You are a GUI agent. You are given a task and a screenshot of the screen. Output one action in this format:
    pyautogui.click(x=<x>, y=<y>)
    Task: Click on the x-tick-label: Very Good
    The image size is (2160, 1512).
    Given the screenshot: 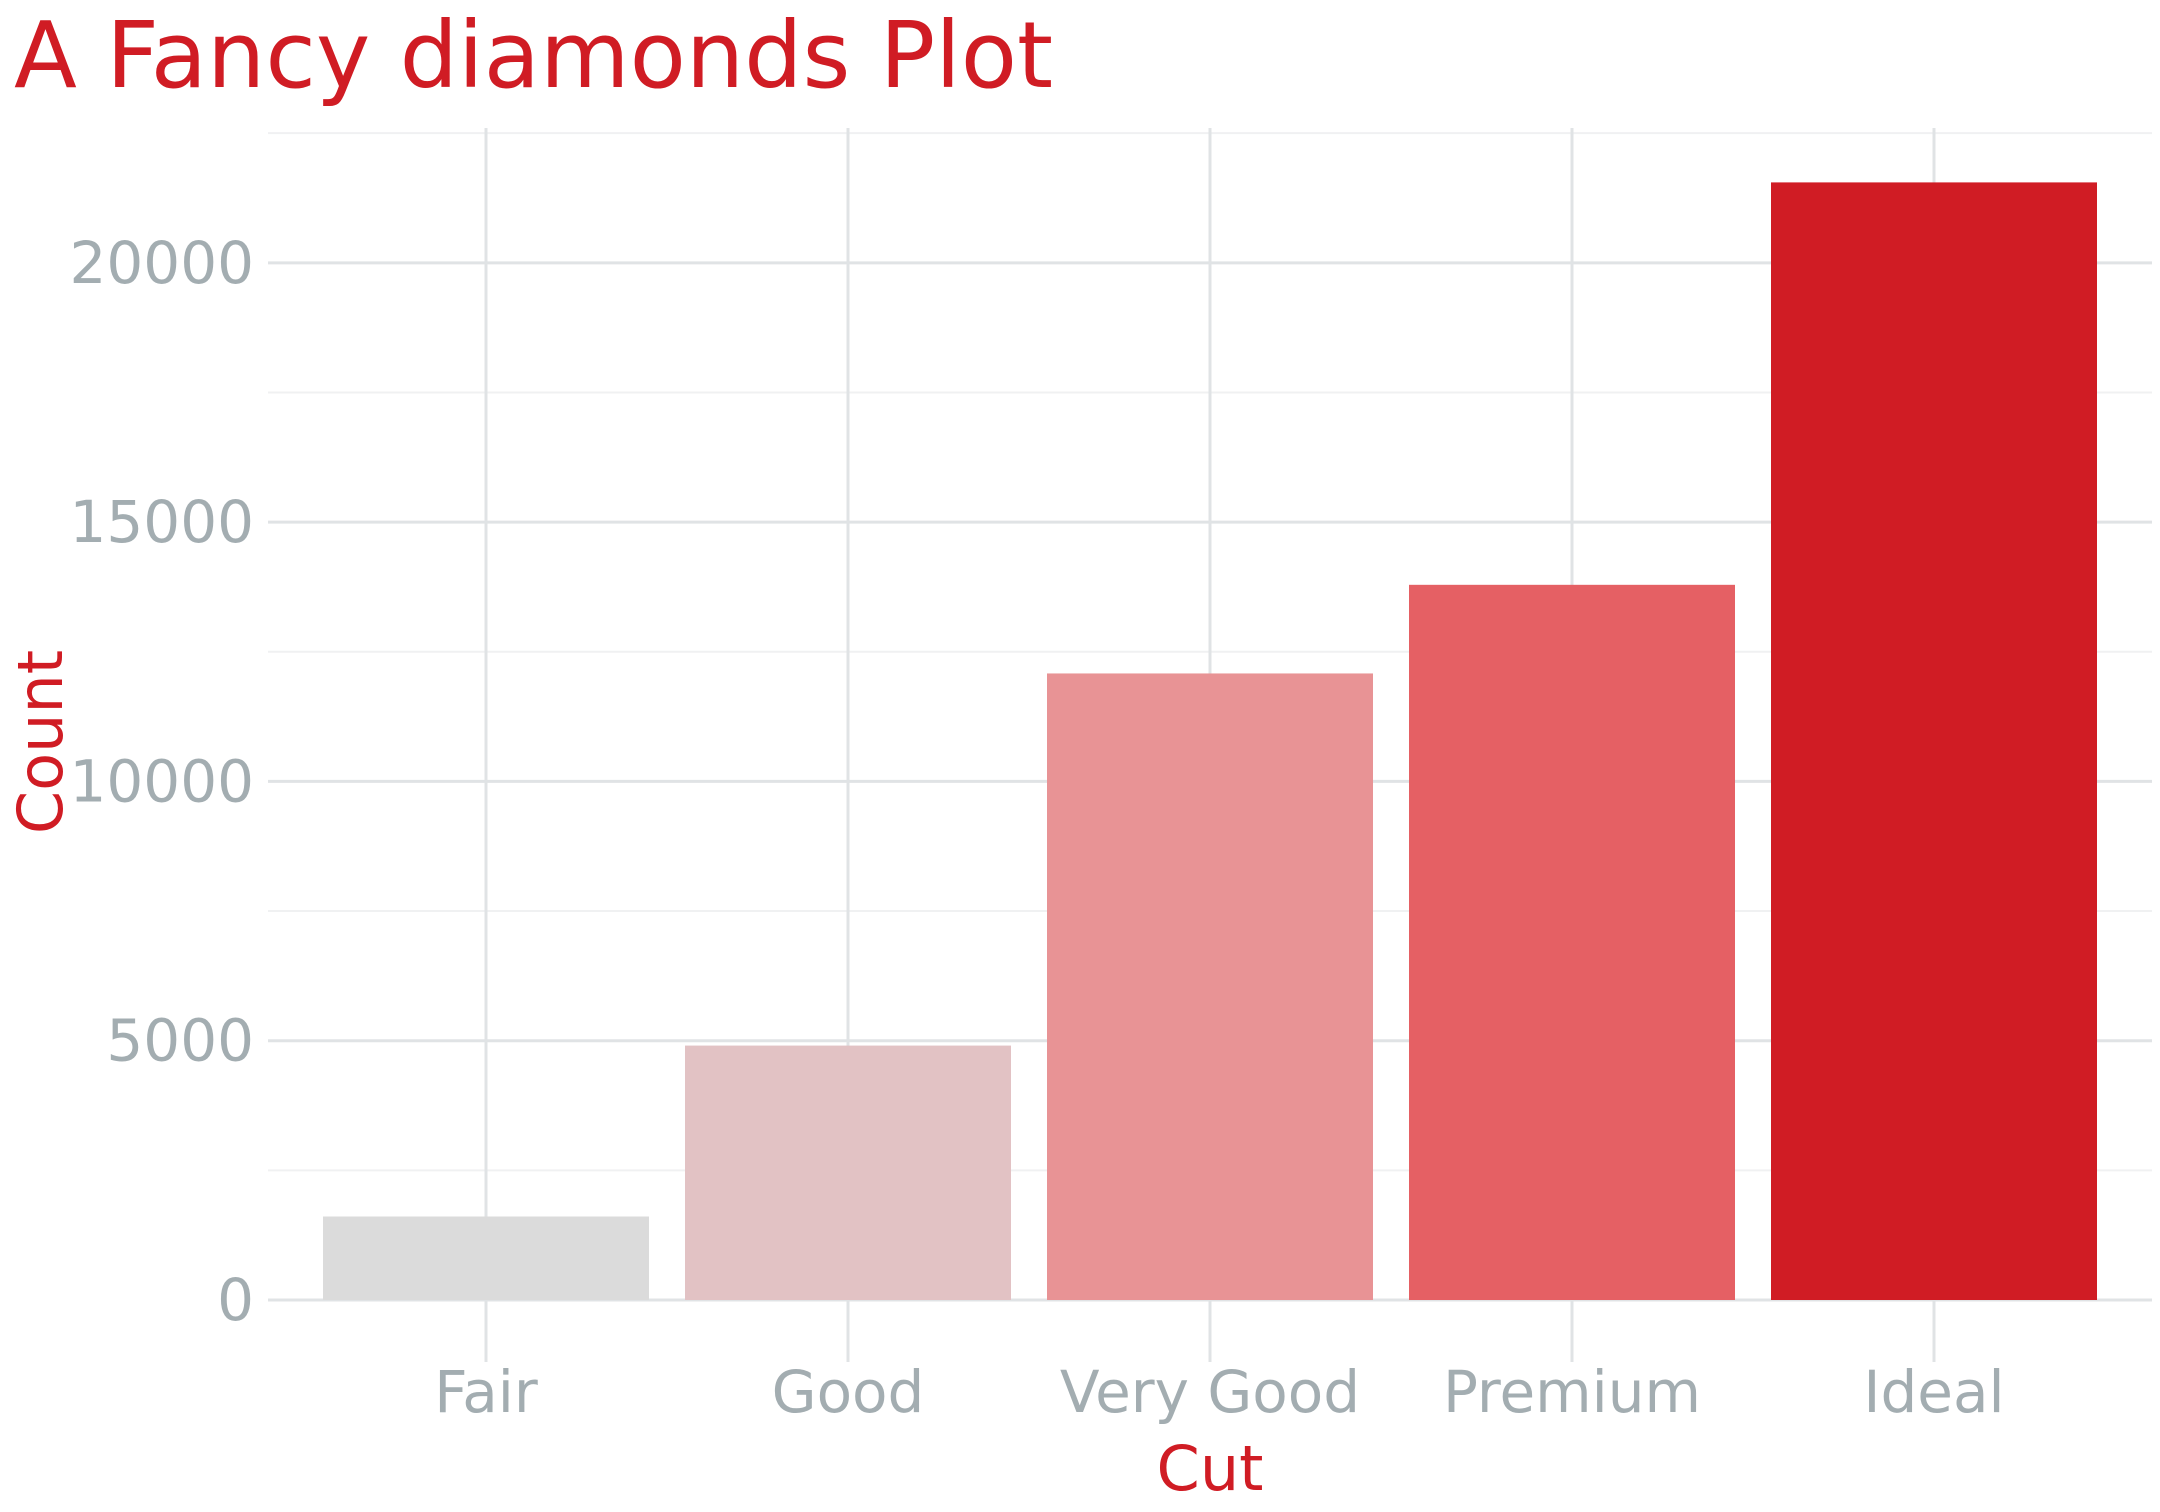 What is the action you would take?
    pyautogui.click(x=1210, y=1392)
    